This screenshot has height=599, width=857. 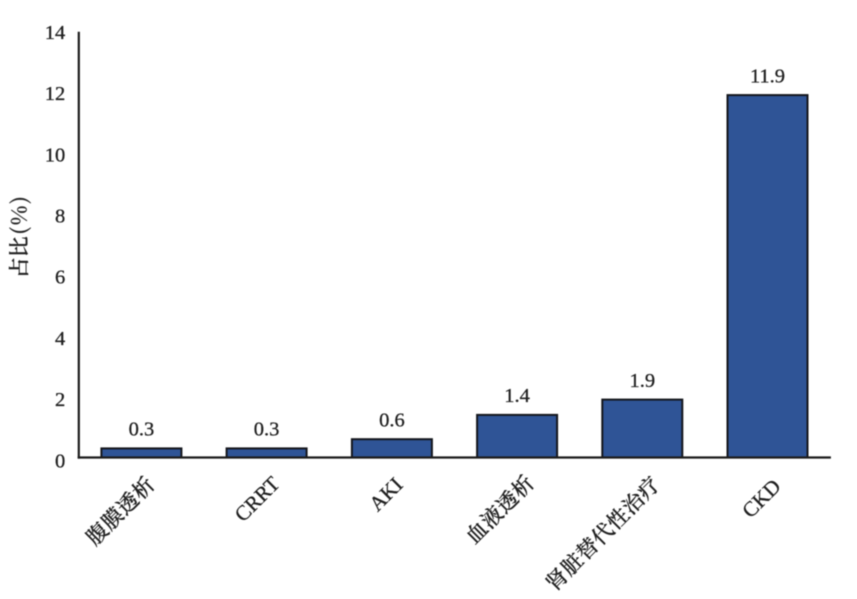 What do you see at coordinates (60, 400) in the screenshot?
I see `svg-text: 2` at bounding box center [60, 400].